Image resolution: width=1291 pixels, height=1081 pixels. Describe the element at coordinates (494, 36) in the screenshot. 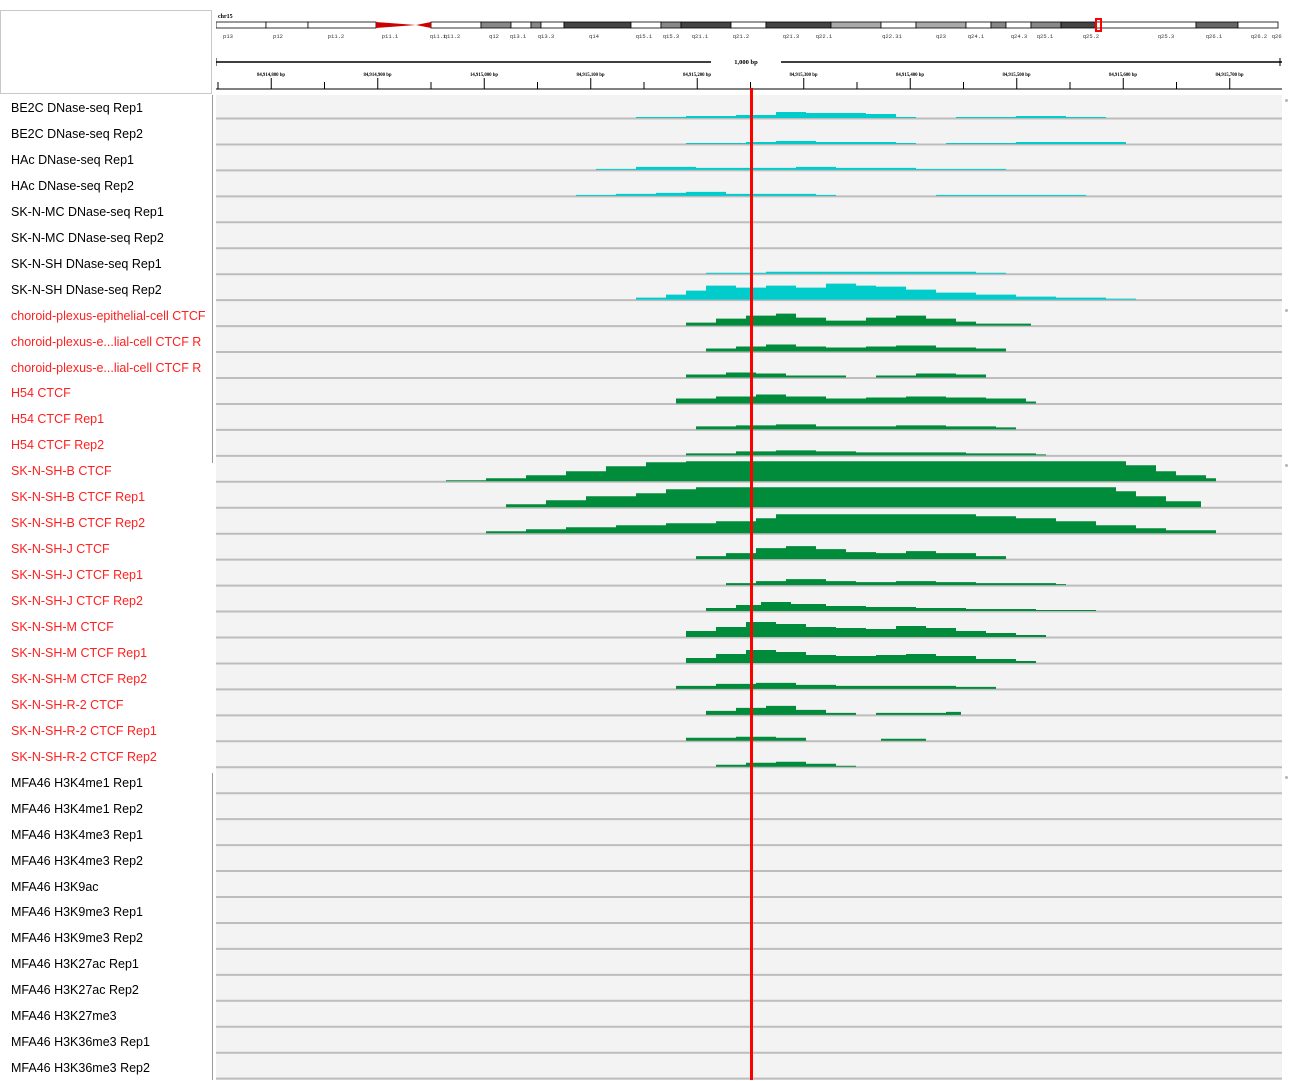

I see `cytoband-label: q12` at that location.